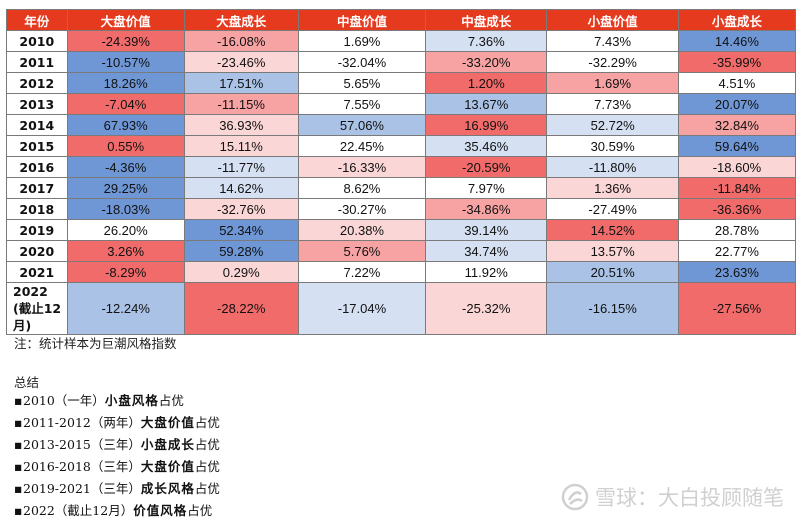  What do you see at coordinates (167, 444) in the screenshot?
I see `summary-style: 小盘成长` at bounding box center [167, 444].